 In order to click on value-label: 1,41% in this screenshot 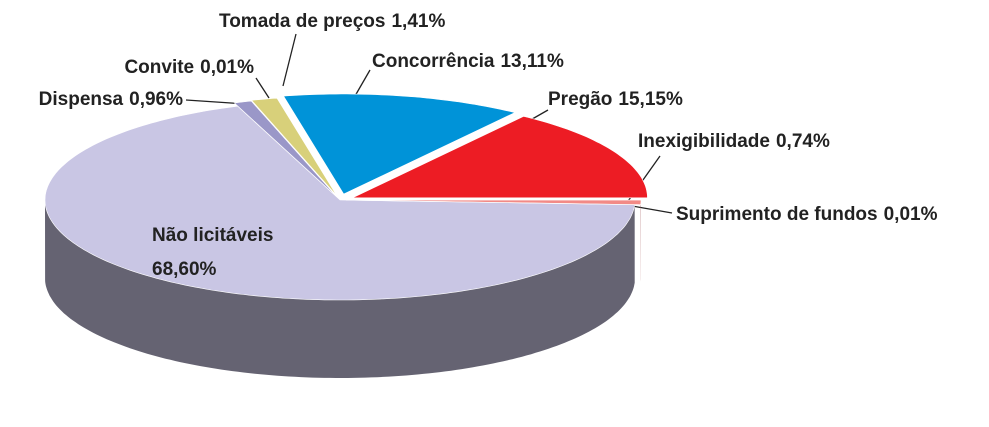, I will do `click(418, 21)`.